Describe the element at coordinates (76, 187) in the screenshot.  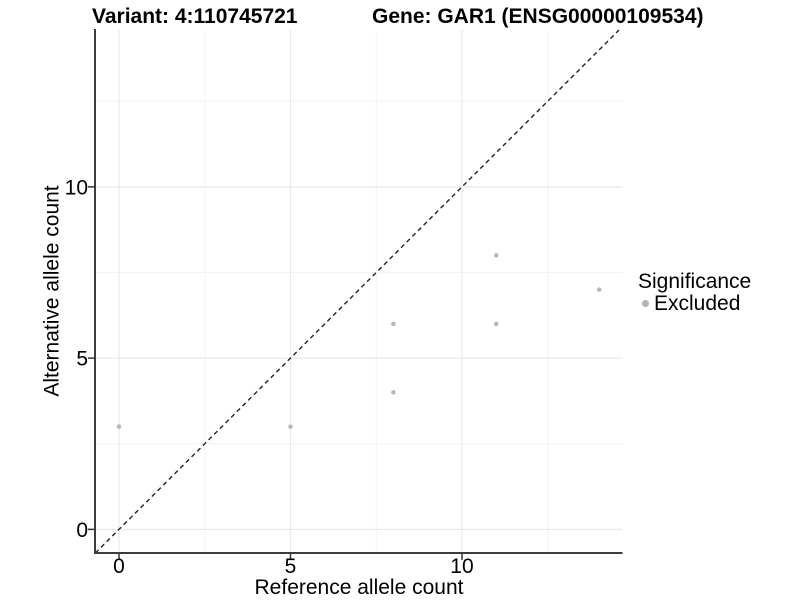
I see `y-tick-label: 10` at that location.